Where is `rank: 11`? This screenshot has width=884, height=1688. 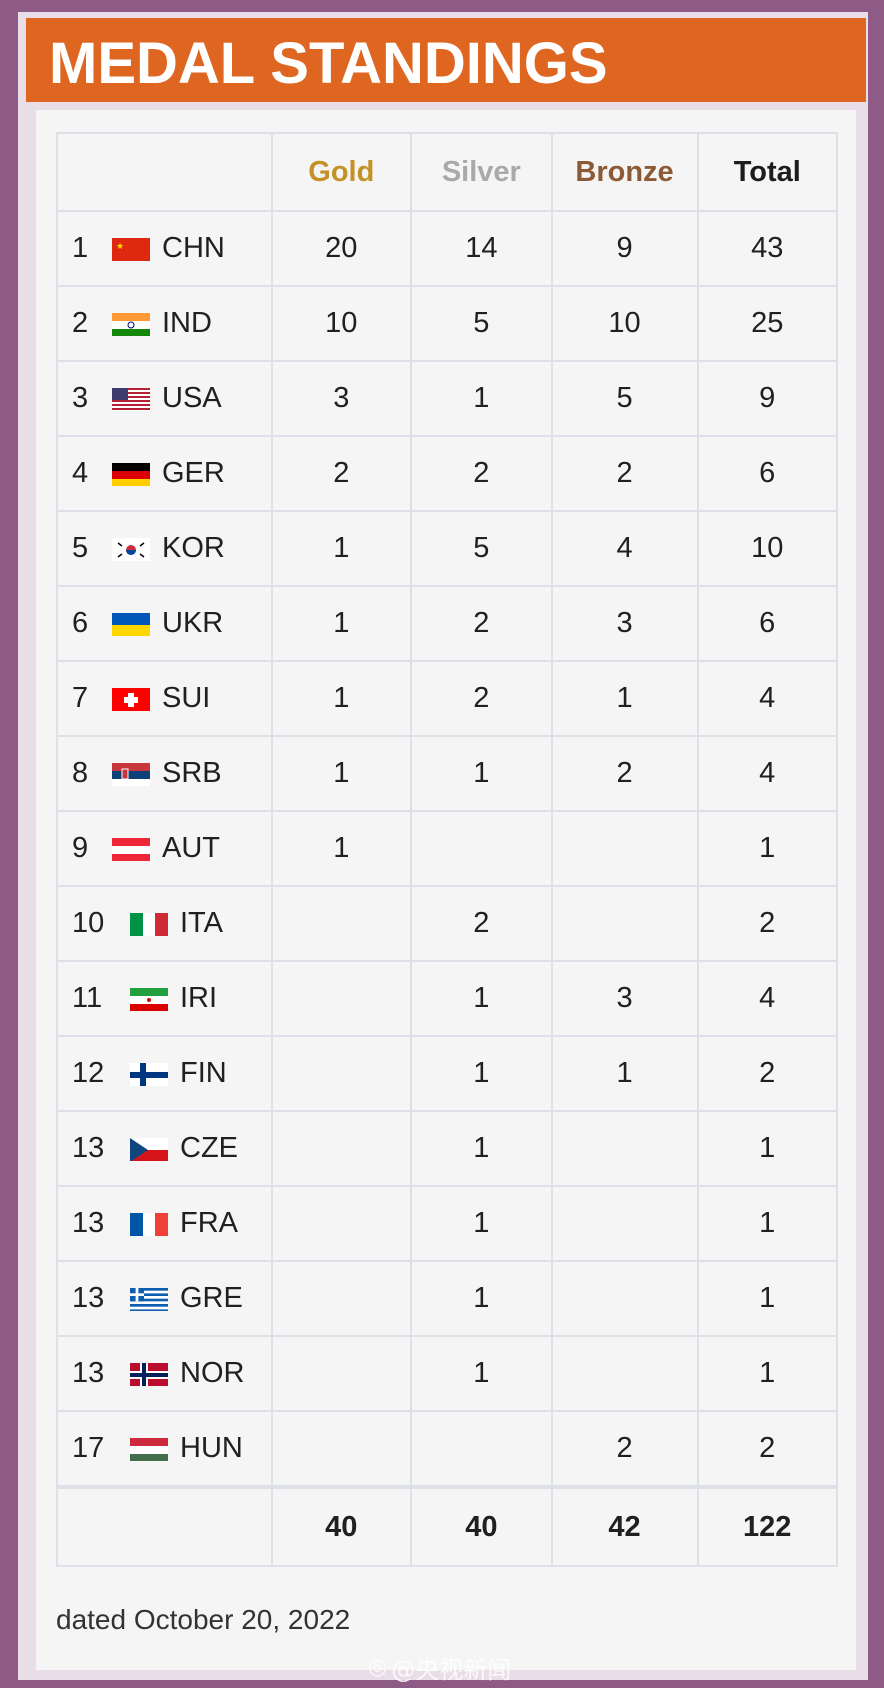 rank: 11 is located at coordinates (87, 998).